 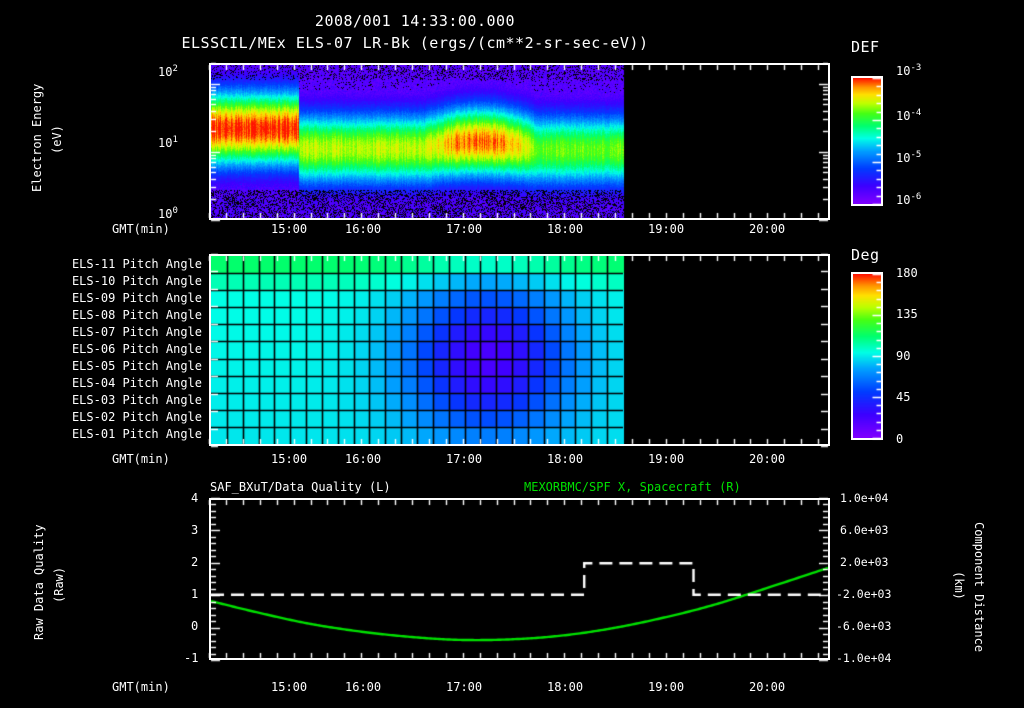 I want to click on panel2-xtick-1700: 17:00, so click(x=464, y=459).